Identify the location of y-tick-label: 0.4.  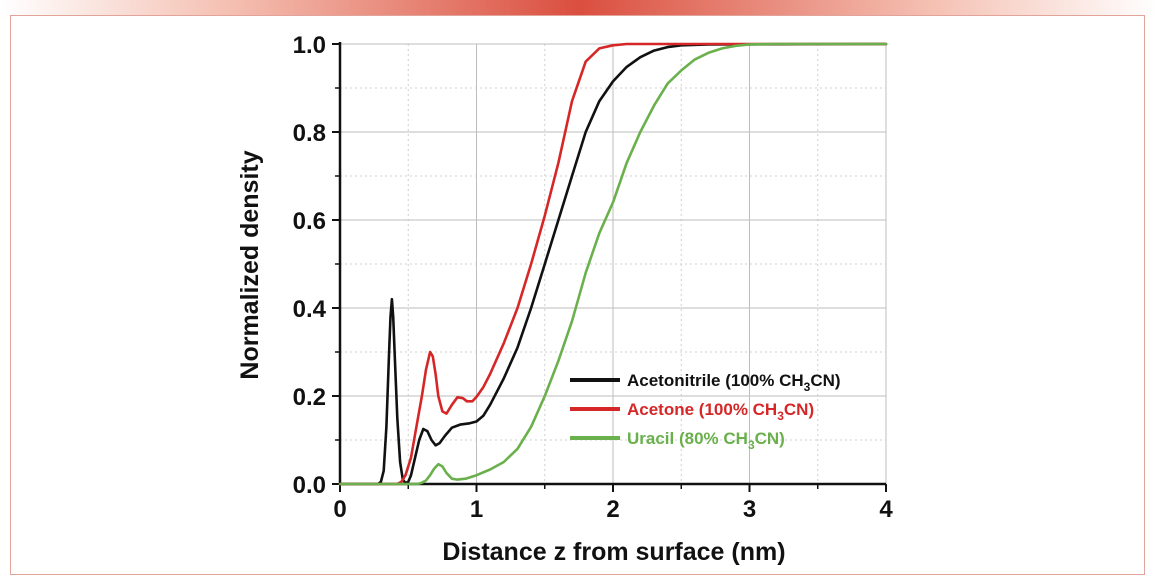
(310, 309).